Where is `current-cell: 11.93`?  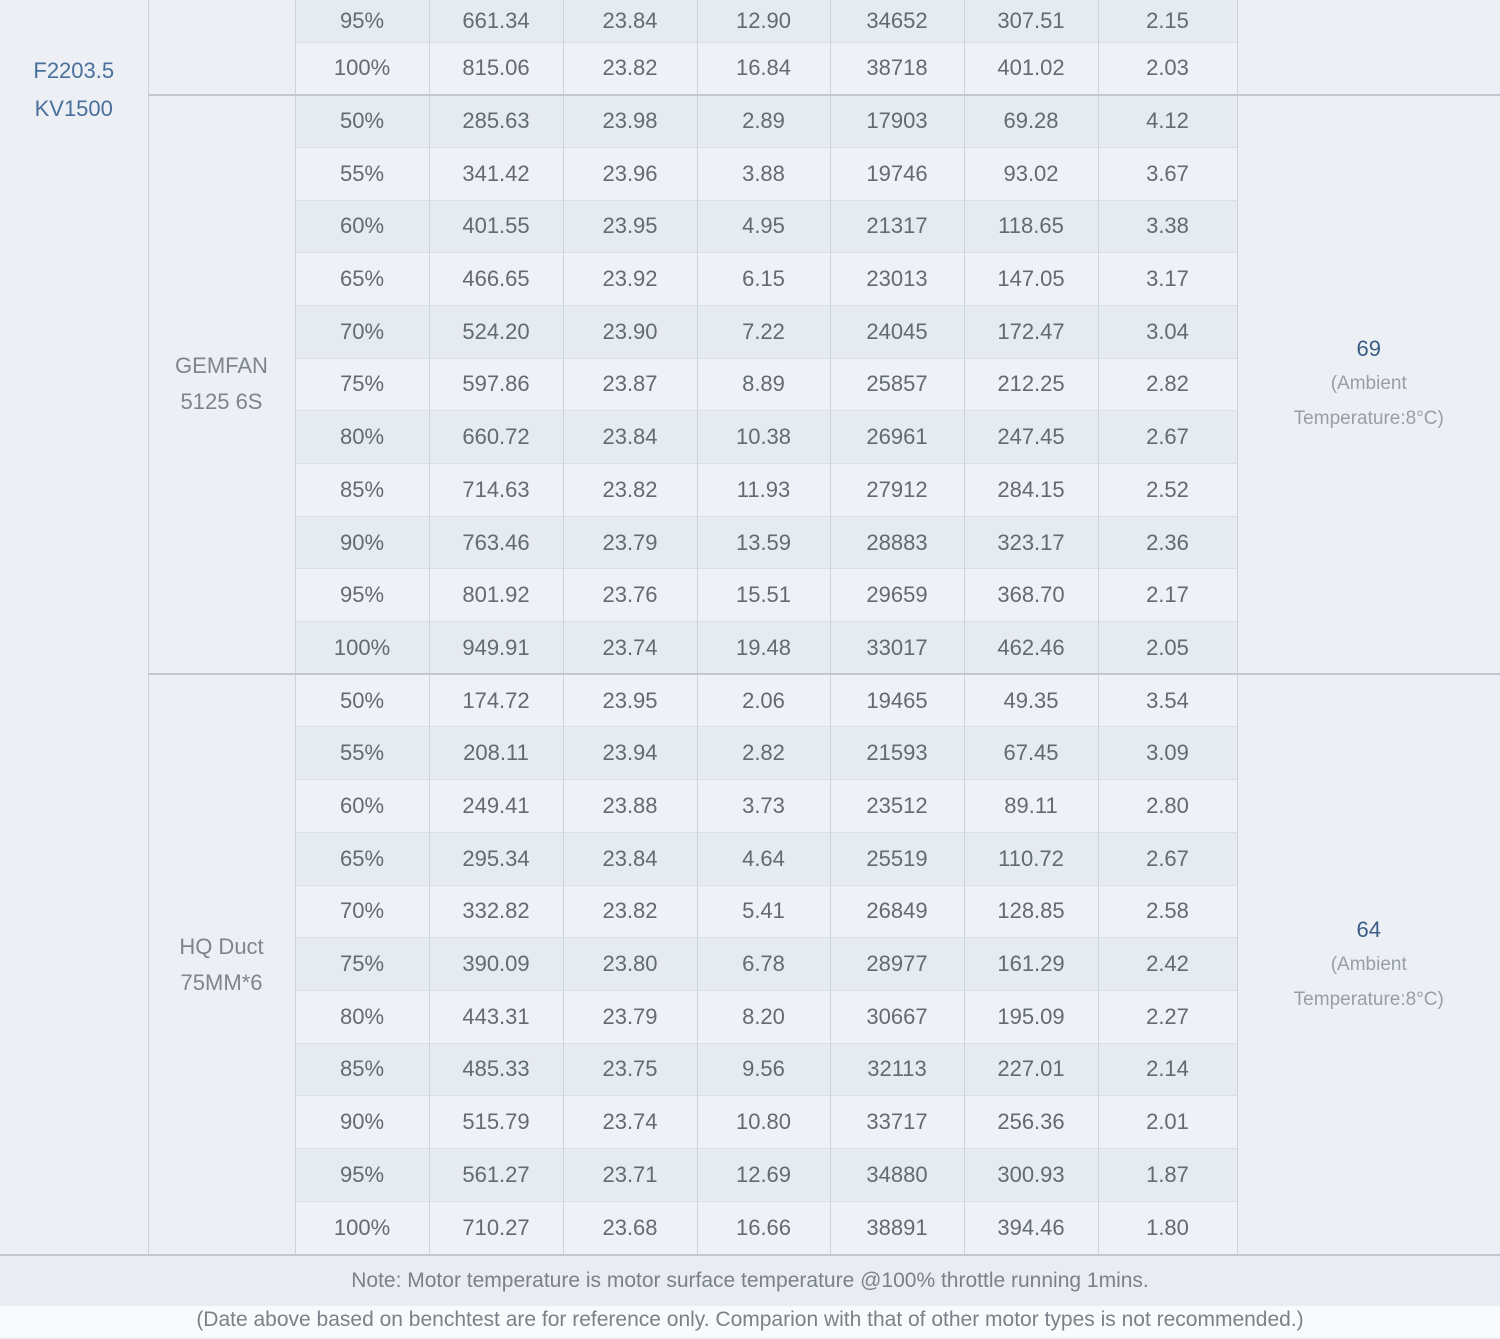
current-cell: 11.93 is located at coordinates (764, 490).